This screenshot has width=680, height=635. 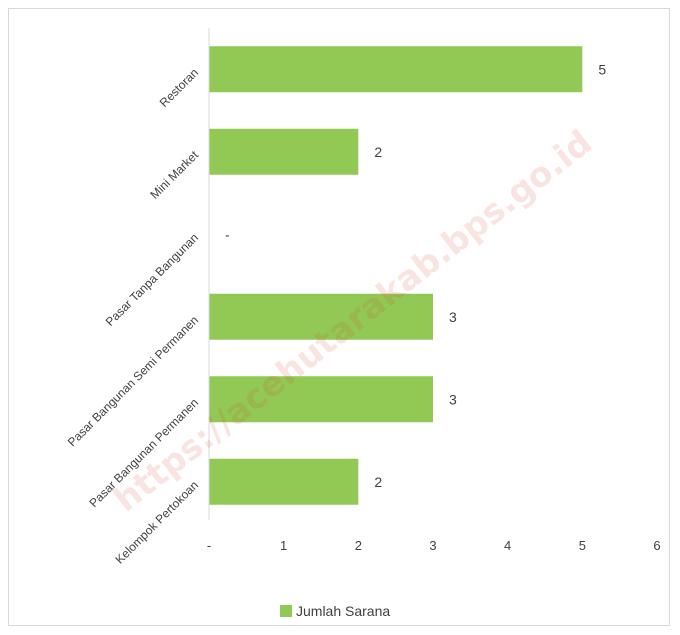 I want to click on bar-pasar-bangunan-semi-permanen, so click(x=321, y=316).